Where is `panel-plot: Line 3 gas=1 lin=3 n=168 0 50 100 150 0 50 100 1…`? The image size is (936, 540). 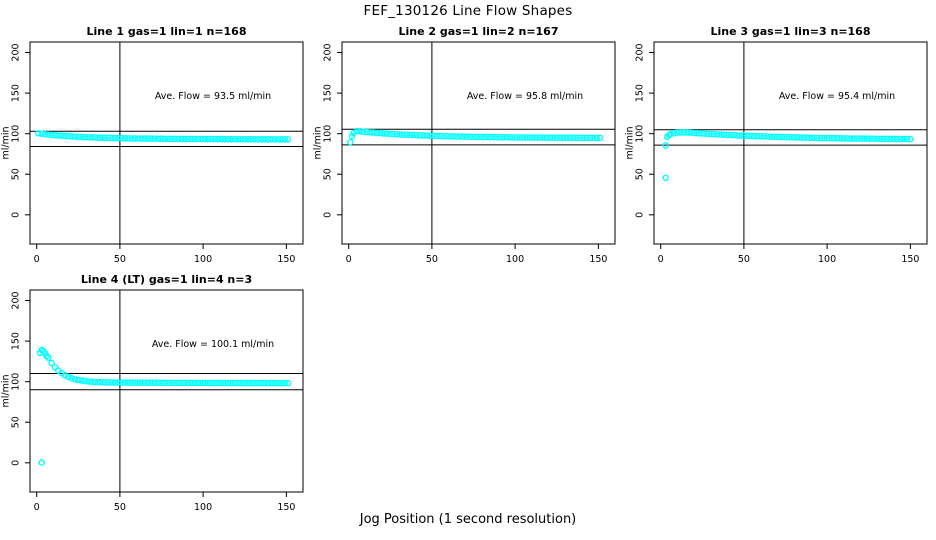
panel-plot: Line 3 gas=1 lin=3 n=168 0 50 100 150 0 50 100 1… is located at coordinates (776, 145).